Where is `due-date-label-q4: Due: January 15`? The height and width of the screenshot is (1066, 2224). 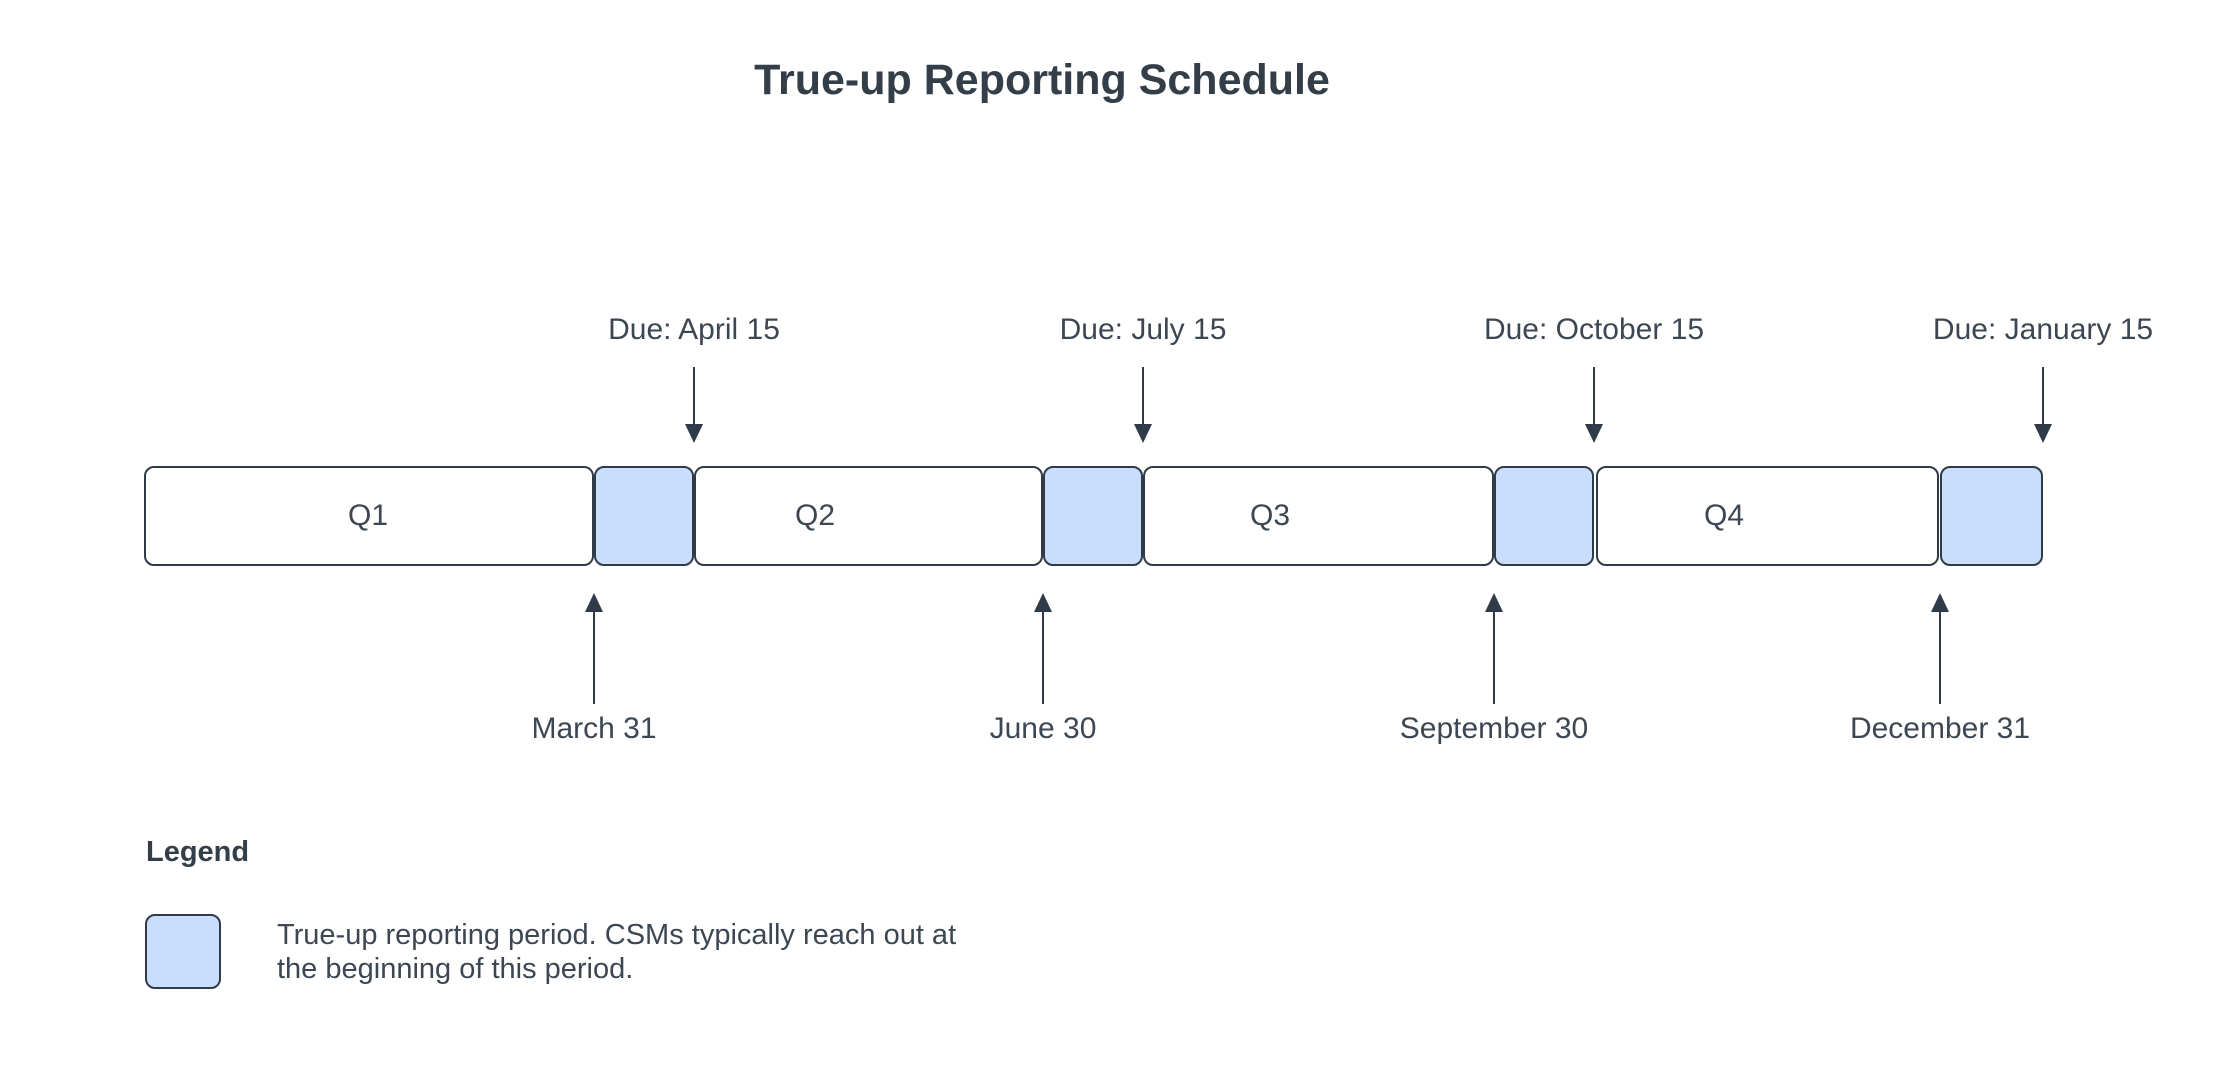 due-date-label-q4: Due: January 15 is located at coordinates (2043, 329).